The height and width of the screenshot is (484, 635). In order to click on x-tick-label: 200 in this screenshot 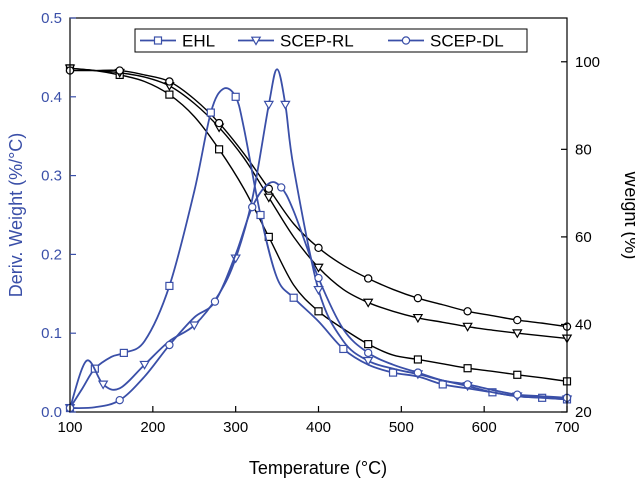, I will do `click(152, 427)`.